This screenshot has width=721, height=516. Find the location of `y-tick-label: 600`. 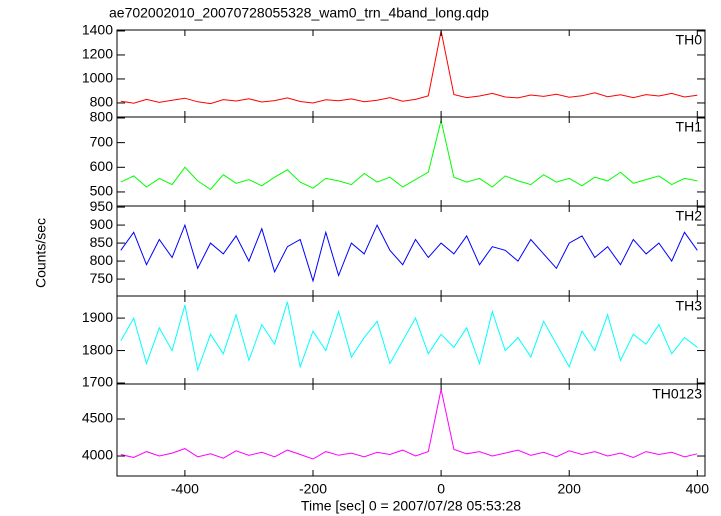

y-tick-label: 600 is located at coordinates (102, 166).